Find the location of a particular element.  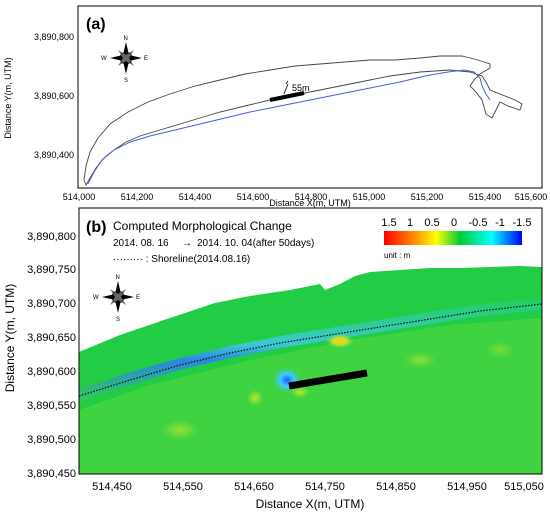

panel-a-compass-icon: N S E W is located at coordinates (124, 60).